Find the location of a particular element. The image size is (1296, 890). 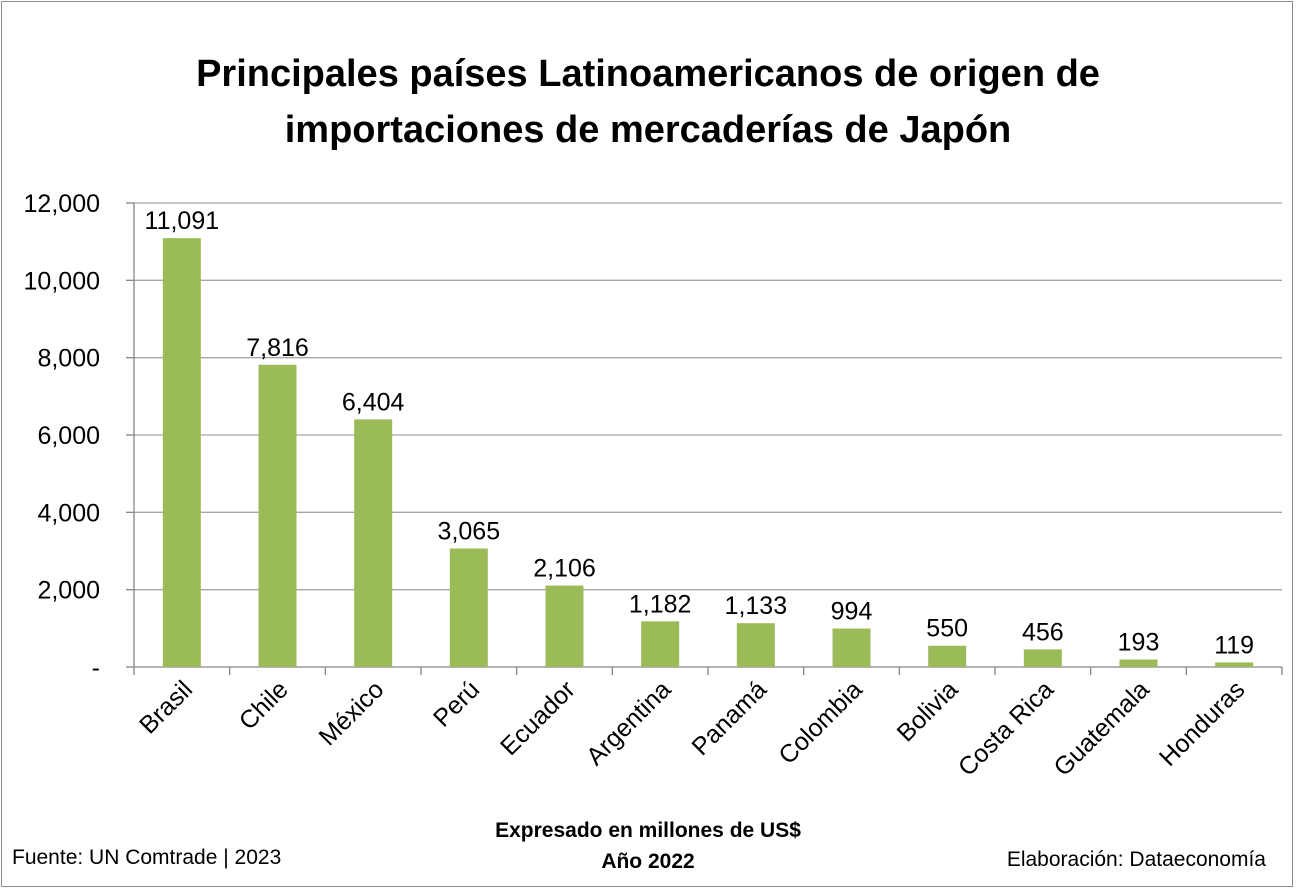

data-label-0: 11,091 is located at coordinates (182, 221).